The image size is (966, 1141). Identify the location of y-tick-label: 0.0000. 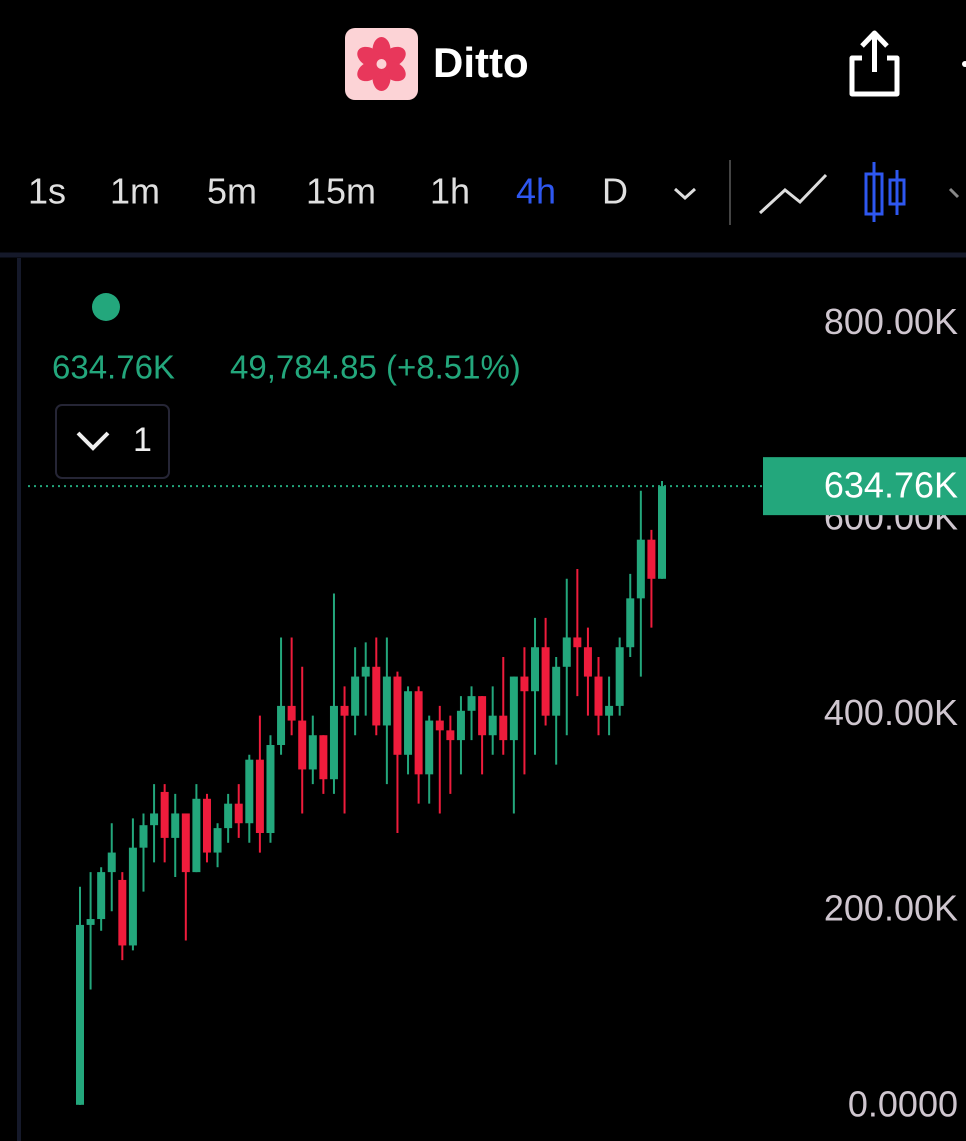
(903, 1103).